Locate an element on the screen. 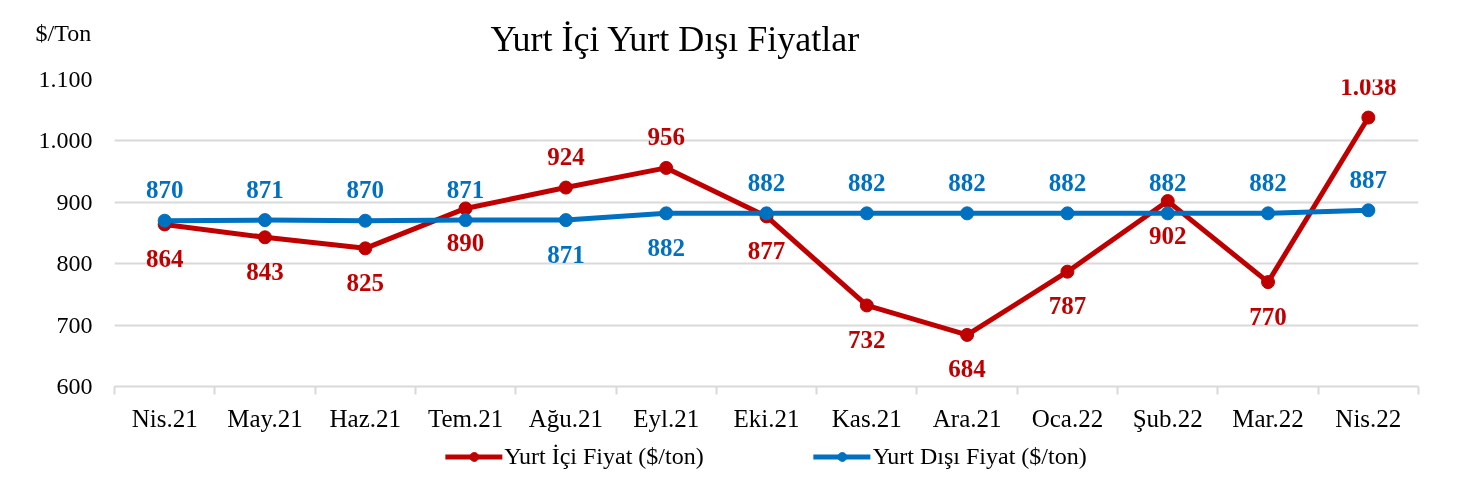 This screenshot has height=484, width=1464. x-tick-label: Eyl.21 is located at coordinates (666, 418).